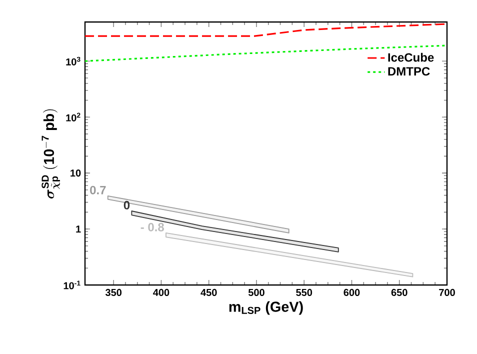 This screenshot has height=354, width=477. Describe the element at coordinates (266, 308) in the screenshot. I see `x-axis-title: m$_{LSP}$ (GeV)` at that location.